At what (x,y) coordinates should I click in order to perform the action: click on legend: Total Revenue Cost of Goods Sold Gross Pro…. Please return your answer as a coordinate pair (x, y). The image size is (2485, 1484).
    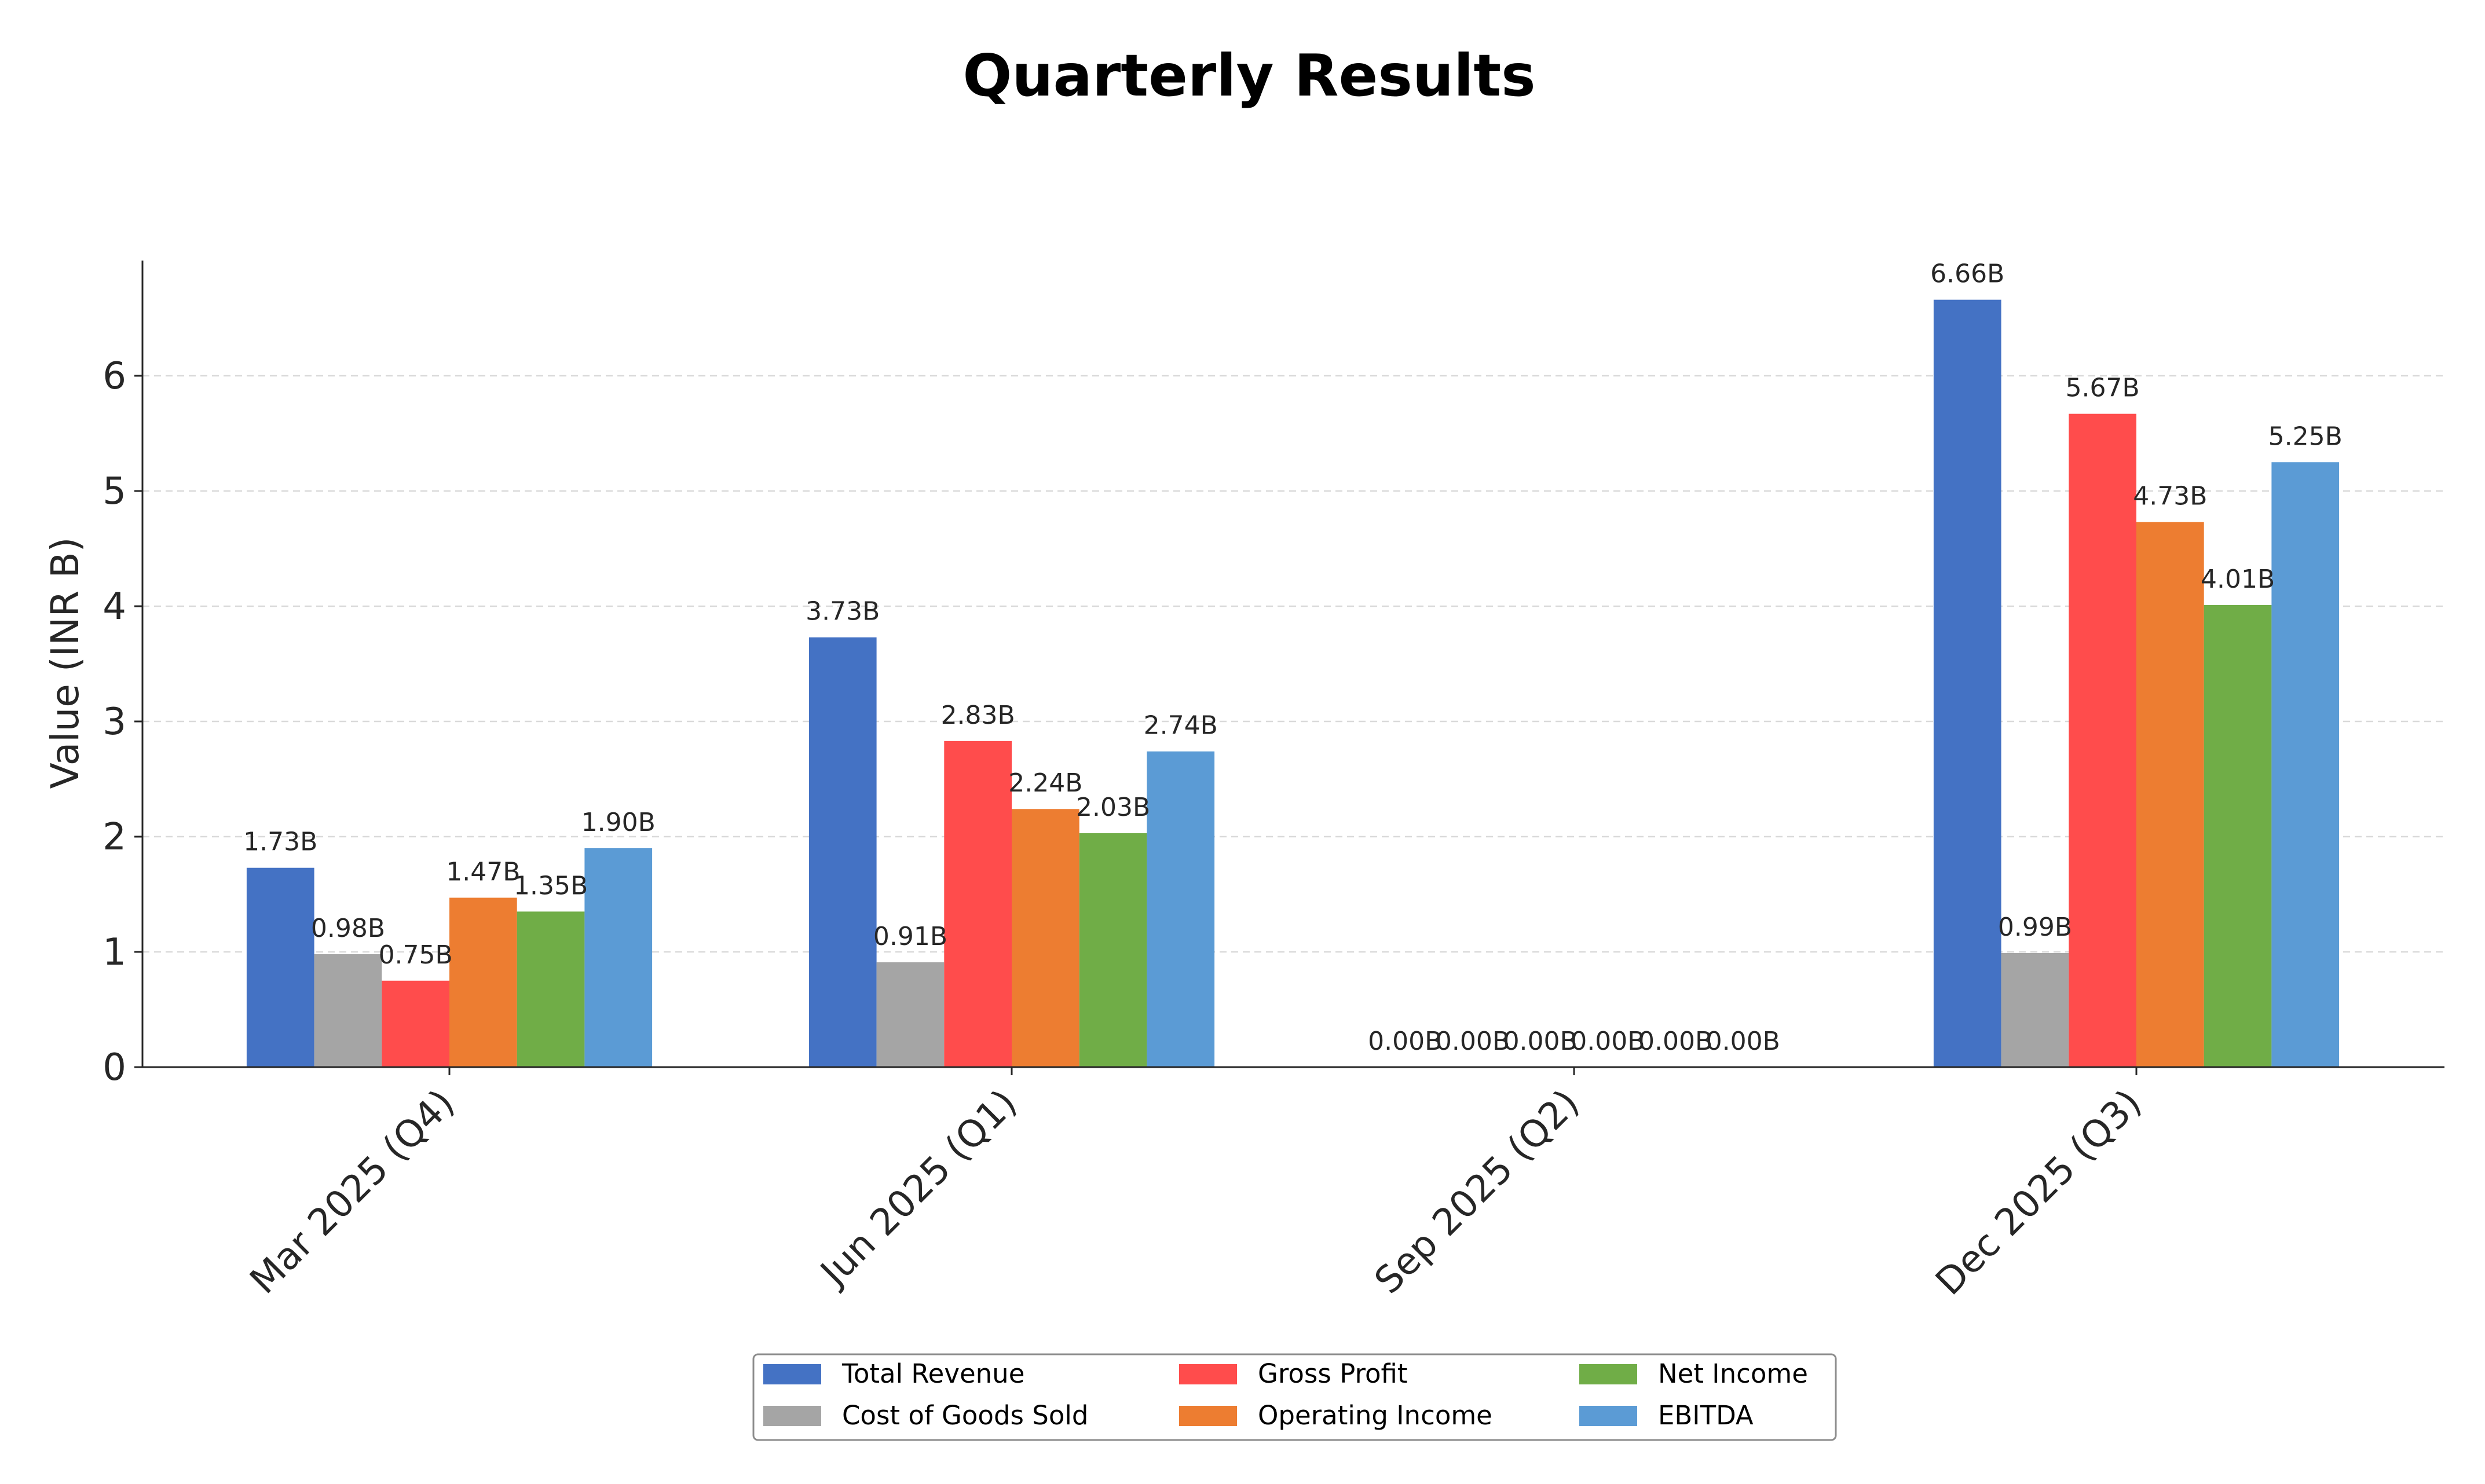
    Looking at the image, I should click on (1294, 1397).